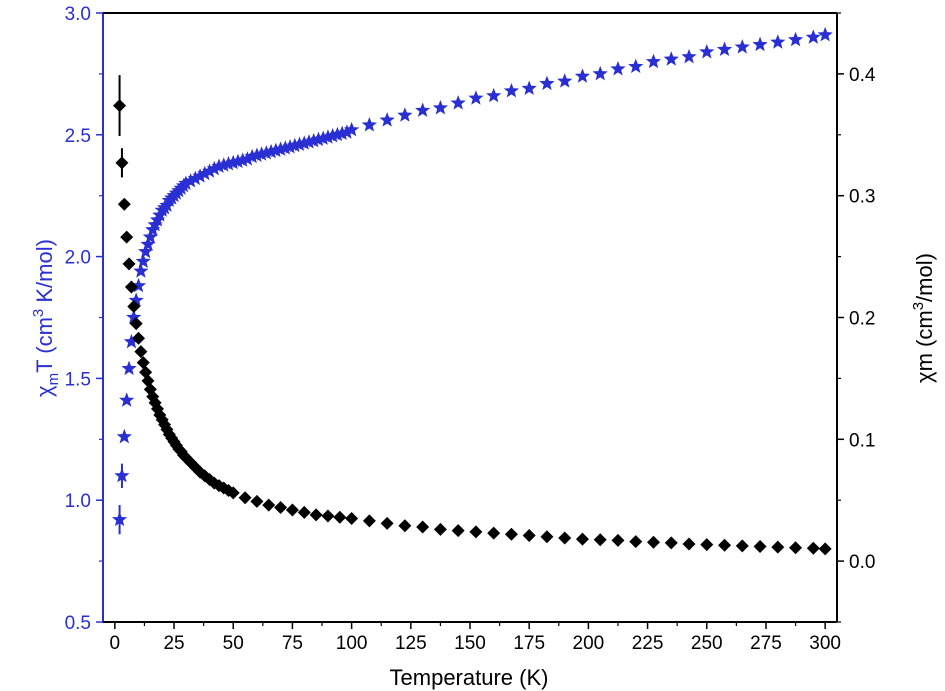 Image resolution: width=945 pixels, height=691 pixels. What do you see at coordinates (411, 643) in the screenshot?
I see `x-tick-label: 125` at bounding box center [411, 643].